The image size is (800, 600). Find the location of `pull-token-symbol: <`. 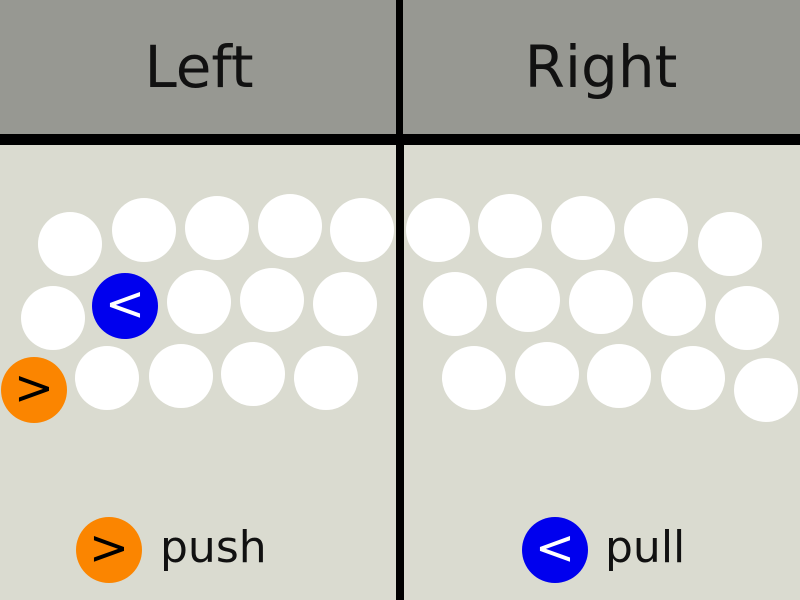

pull-token-symbol: < is located at coordinates (125, 304).